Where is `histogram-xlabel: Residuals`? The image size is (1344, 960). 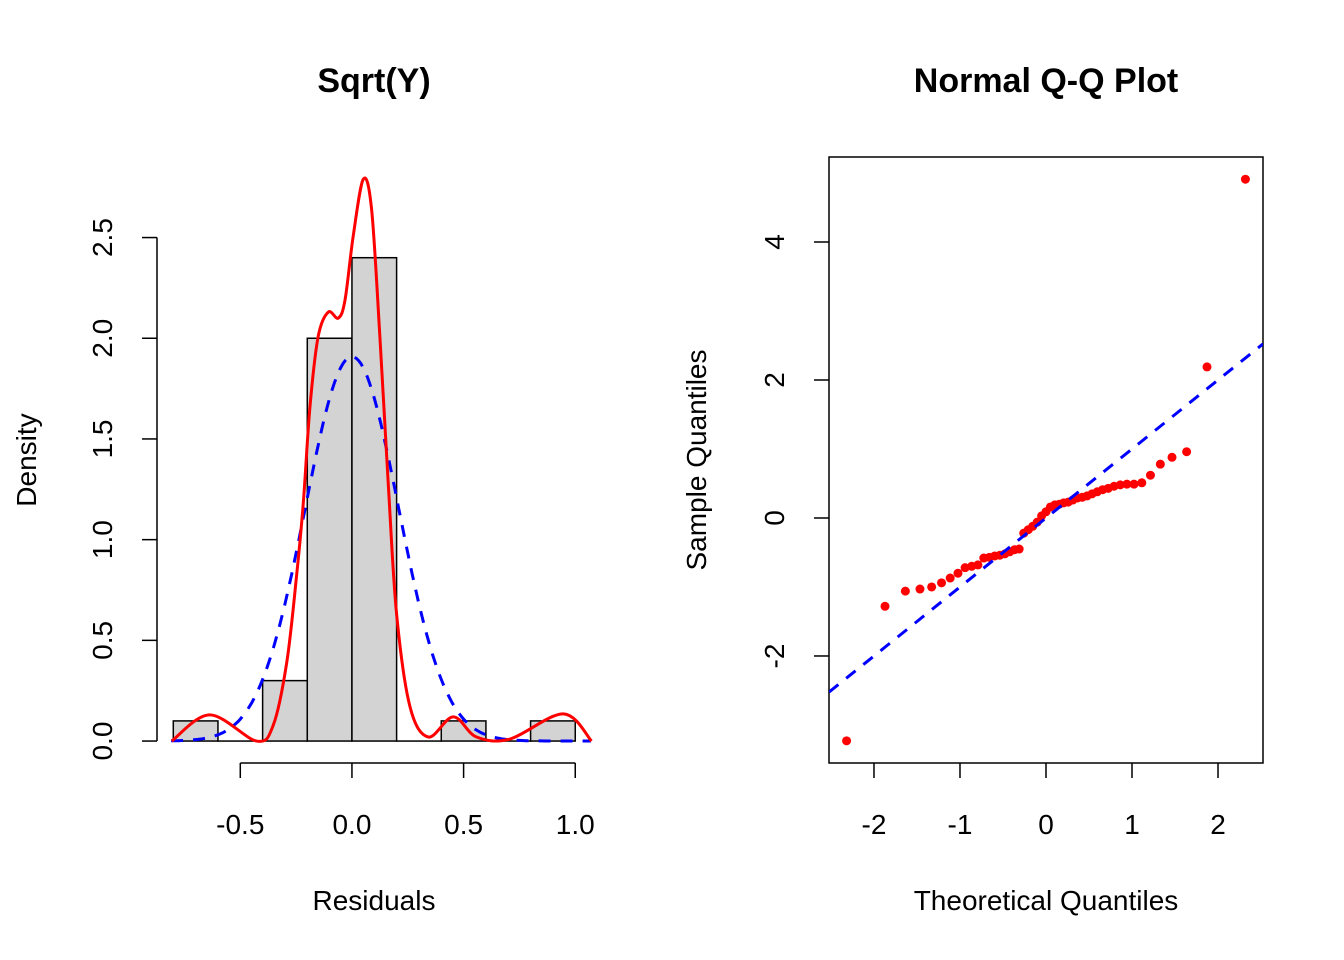
histogram-xlabel: Residuals is located at coordinates (374, 900).